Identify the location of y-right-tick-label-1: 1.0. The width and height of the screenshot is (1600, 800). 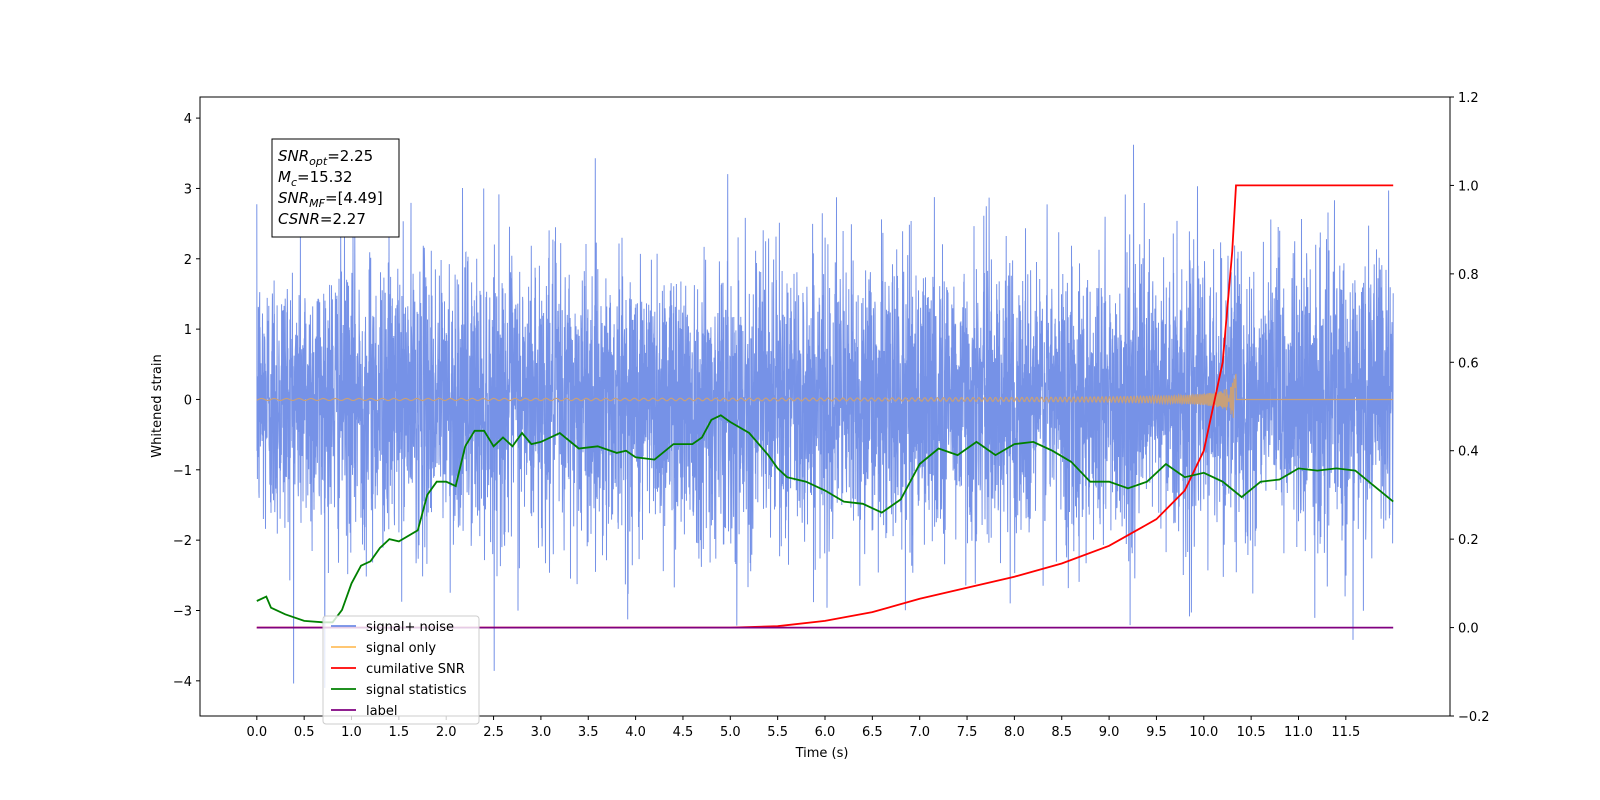
(1468, 186).